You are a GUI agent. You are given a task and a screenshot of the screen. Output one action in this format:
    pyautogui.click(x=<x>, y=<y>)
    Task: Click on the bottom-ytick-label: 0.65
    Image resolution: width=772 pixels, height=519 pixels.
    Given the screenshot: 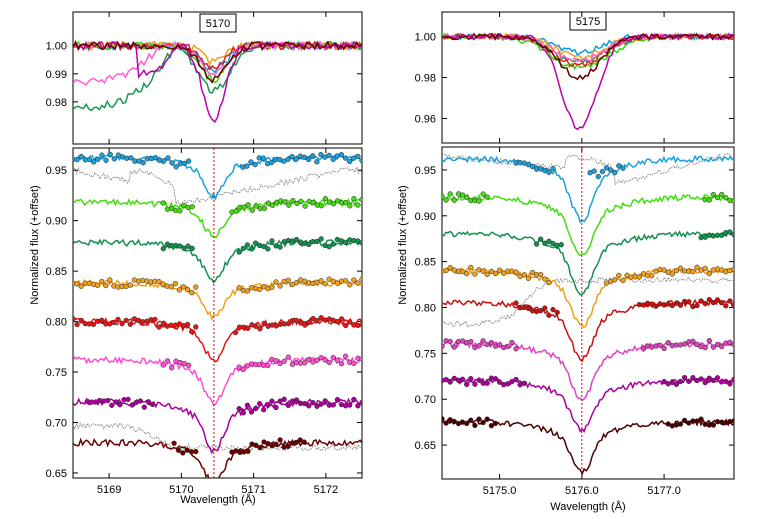 What is the action you would take?
    pyautogui.click(x=56, y=474)
    